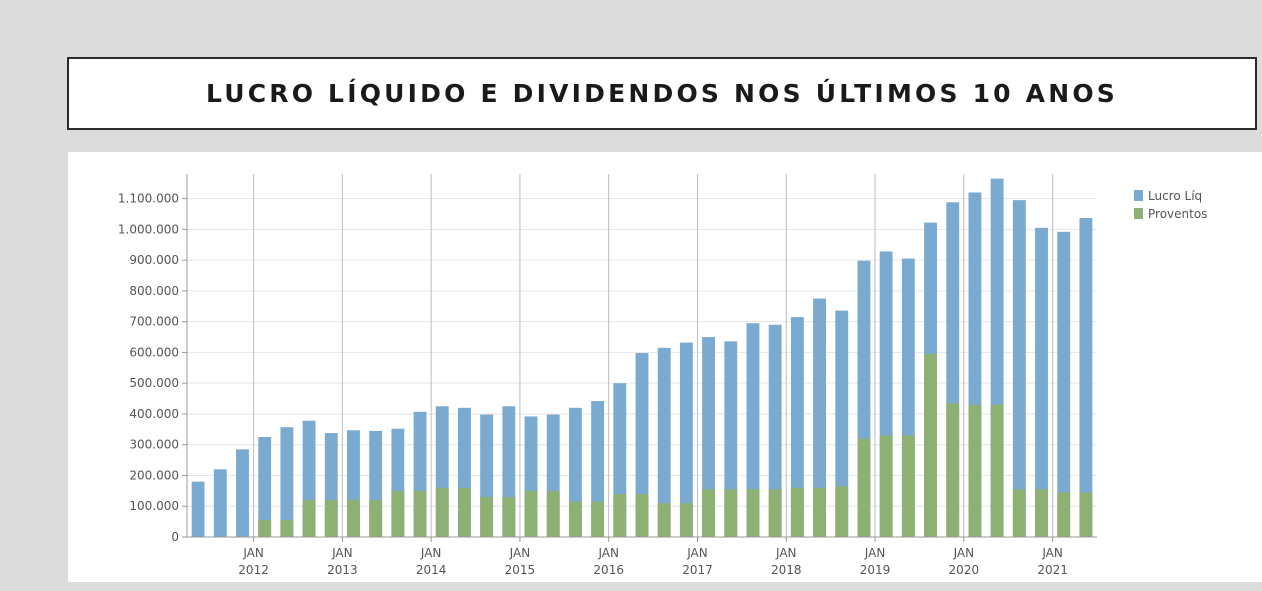 This screenshot has height=591, width=1262. I want to click on y-tick-label: 900.000, so click(154, 260).